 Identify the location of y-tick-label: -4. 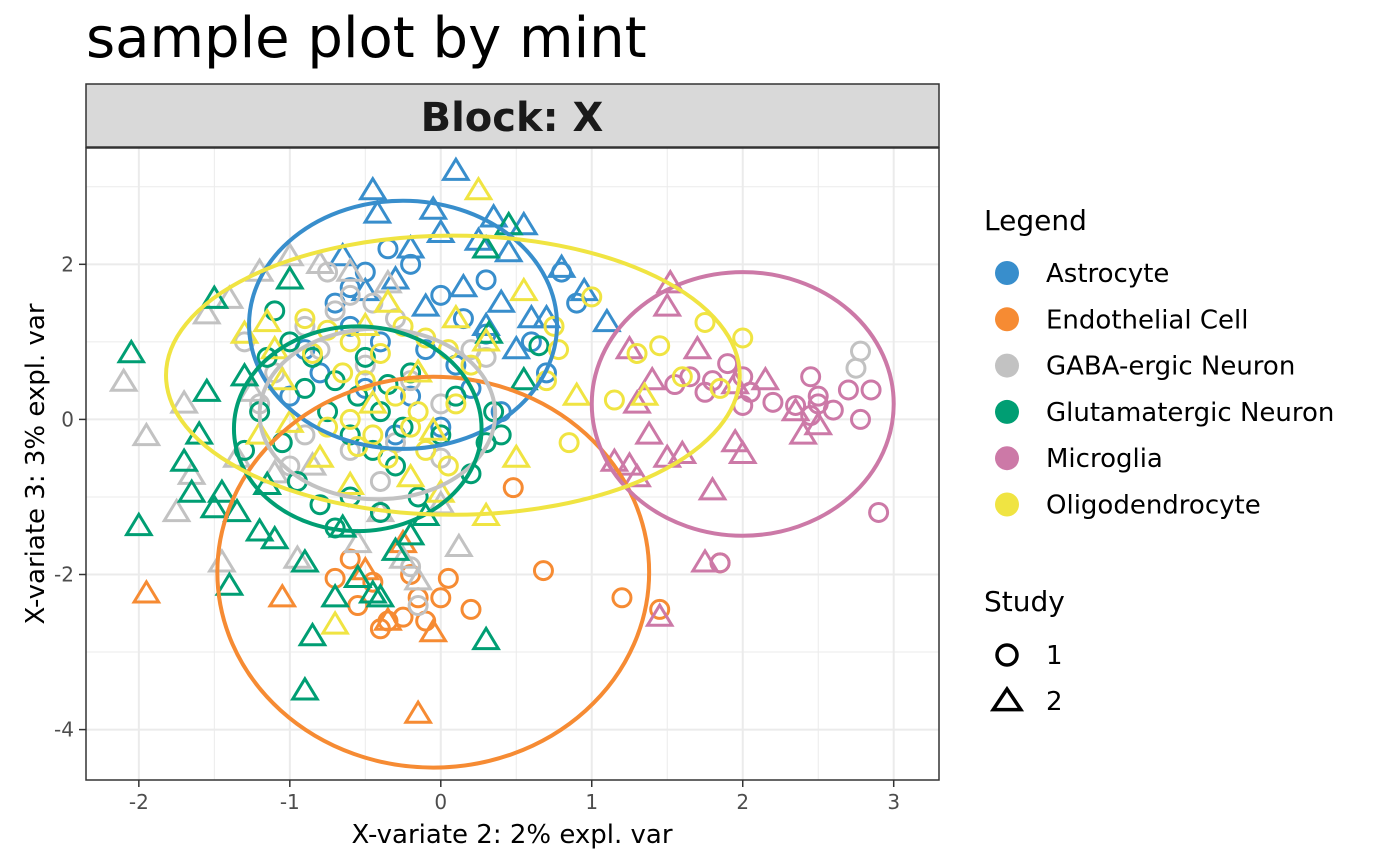
(64, 730).